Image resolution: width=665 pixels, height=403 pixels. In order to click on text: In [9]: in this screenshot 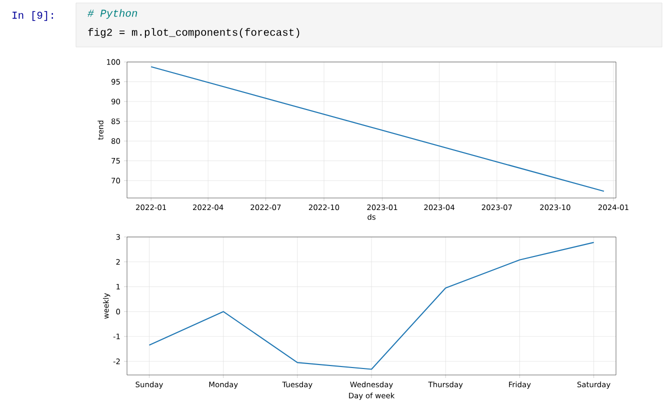, I will do `click(32, 16)`.